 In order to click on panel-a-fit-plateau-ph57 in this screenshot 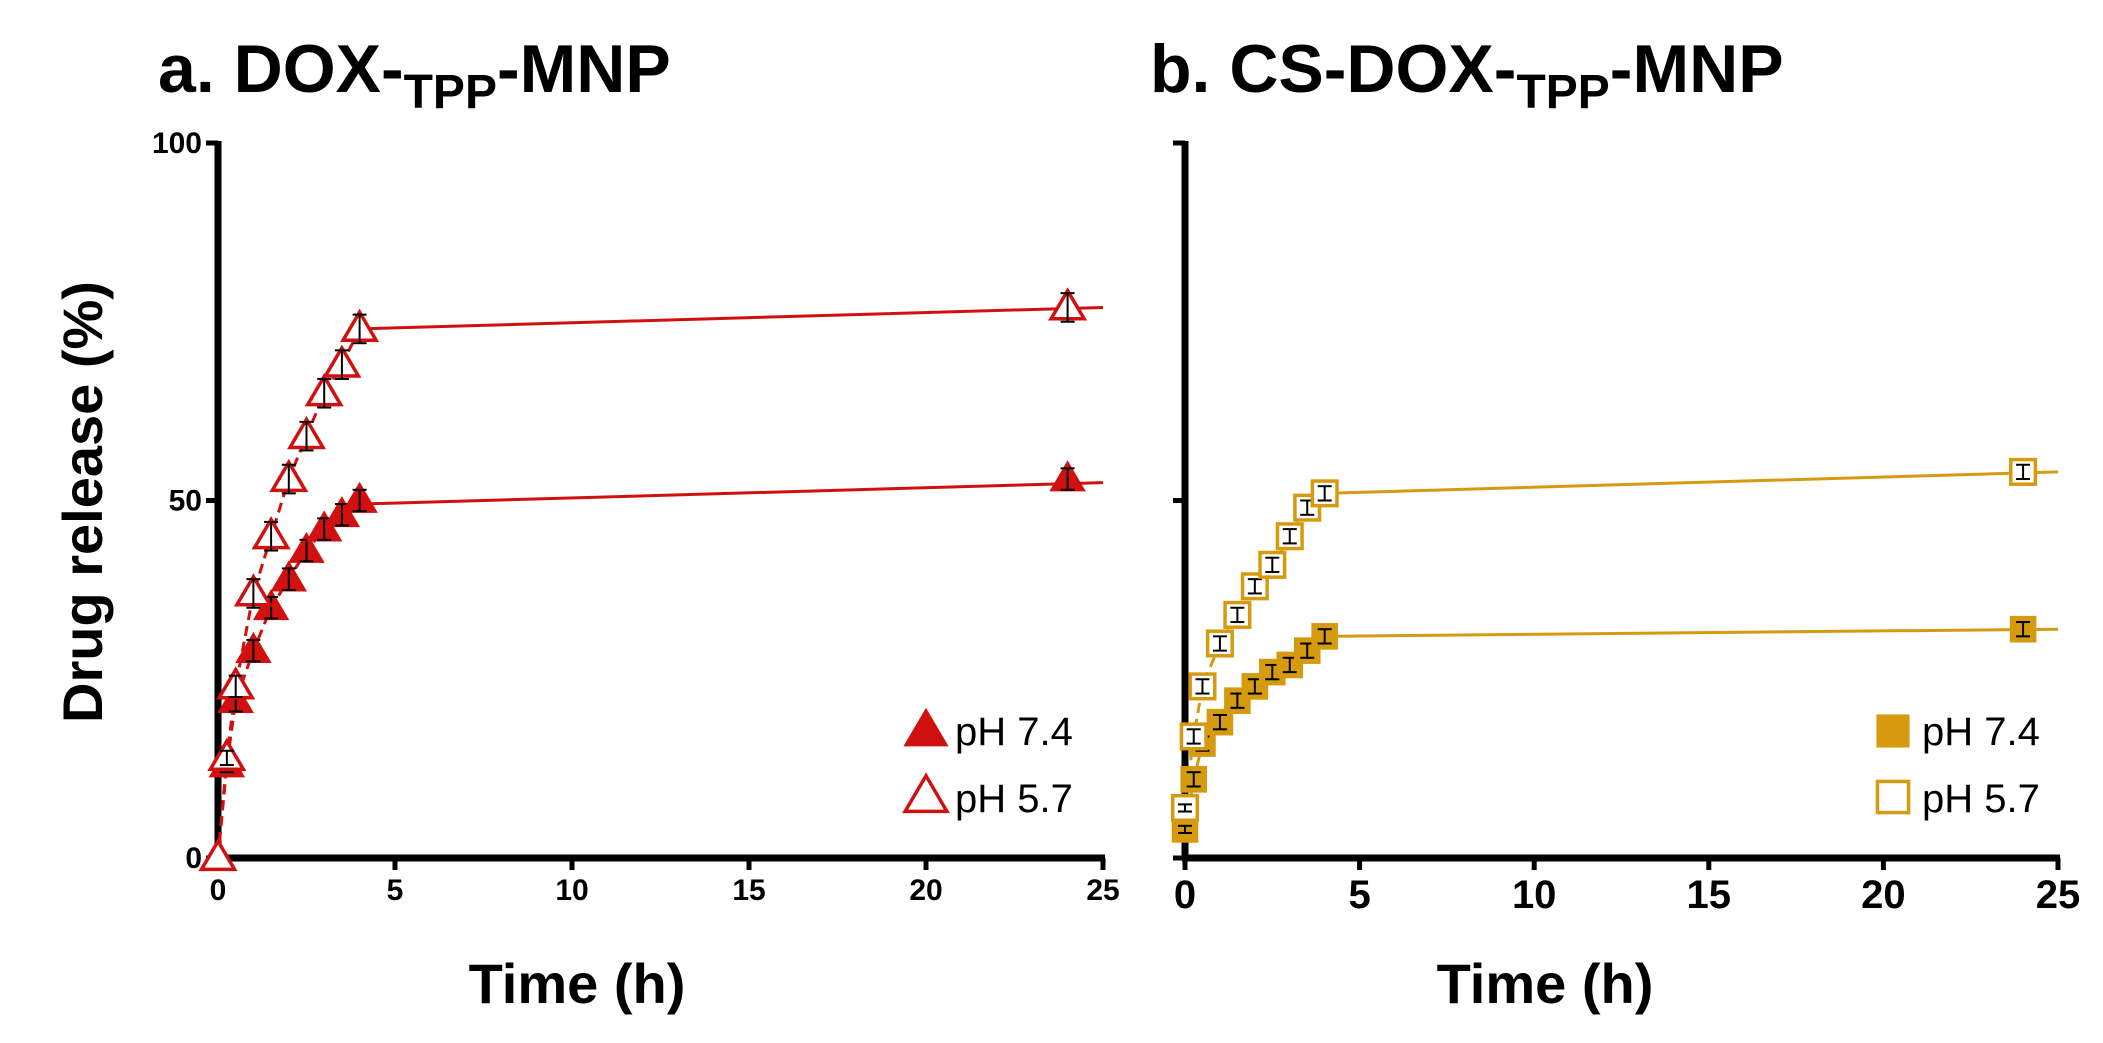, I will do `click(731, 318)`.